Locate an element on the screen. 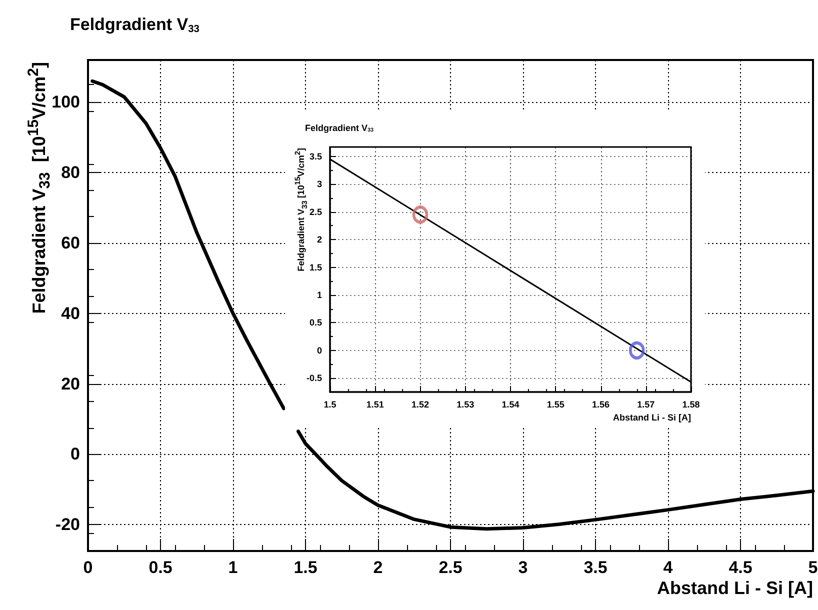  y-tick-label: 2 is located at coordinates (319, 239).